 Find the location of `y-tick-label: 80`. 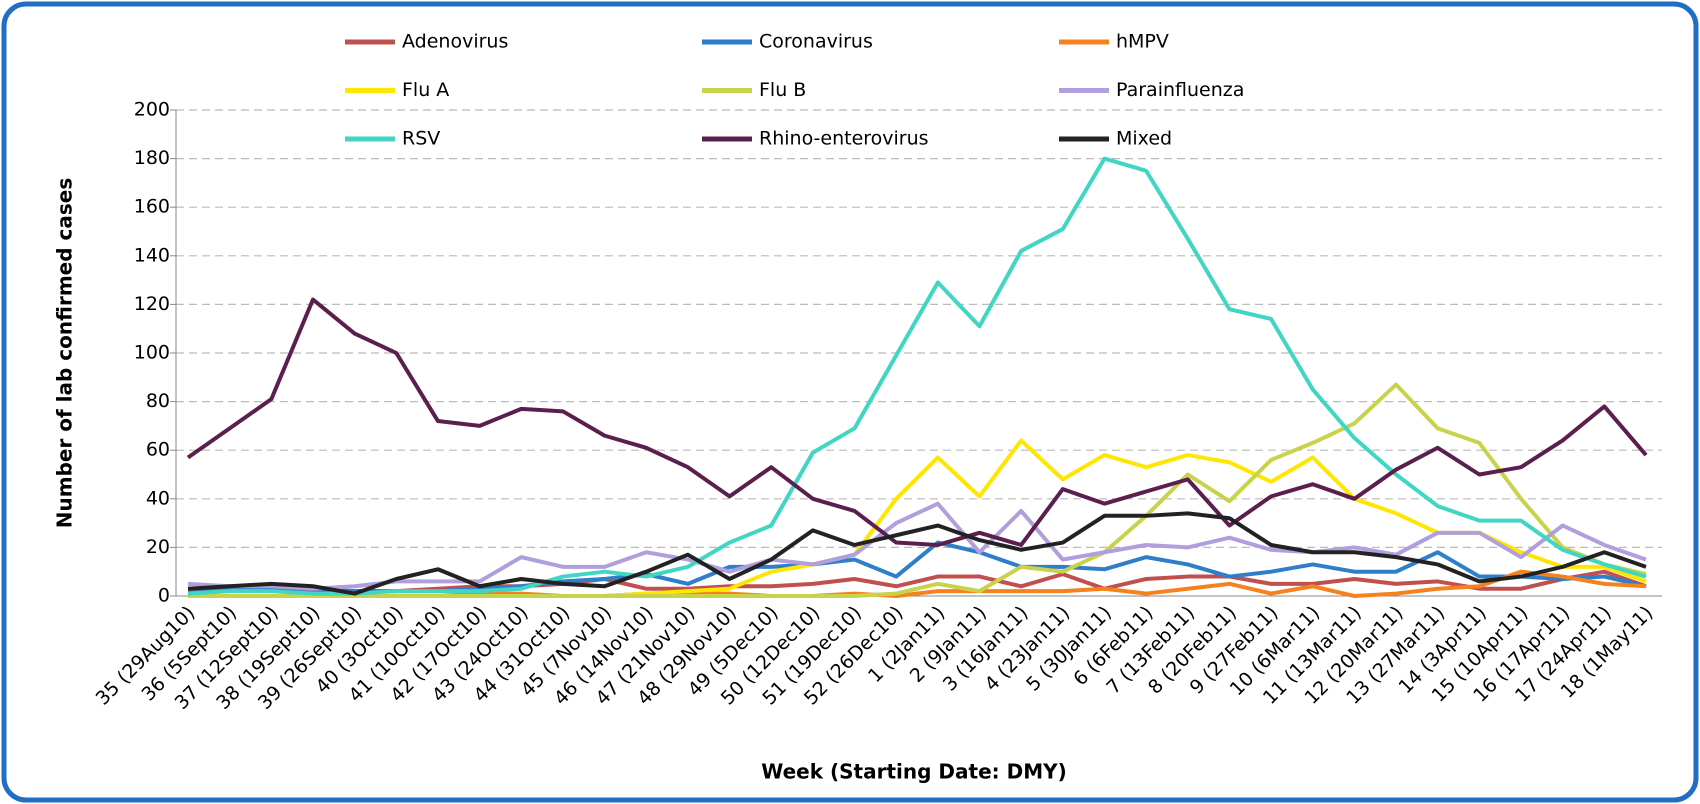

y-tick-label: 80 is located at coordinates (158, 401).